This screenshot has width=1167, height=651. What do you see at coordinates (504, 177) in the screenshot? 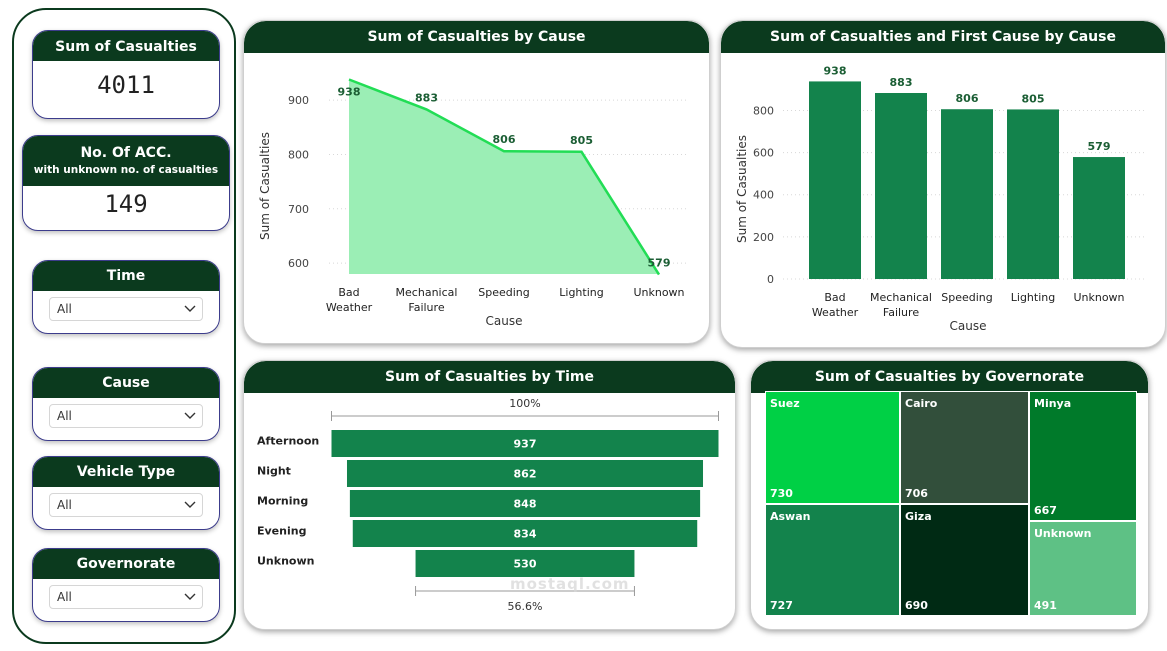
I see `area-line` at bounding box center [504, 177].